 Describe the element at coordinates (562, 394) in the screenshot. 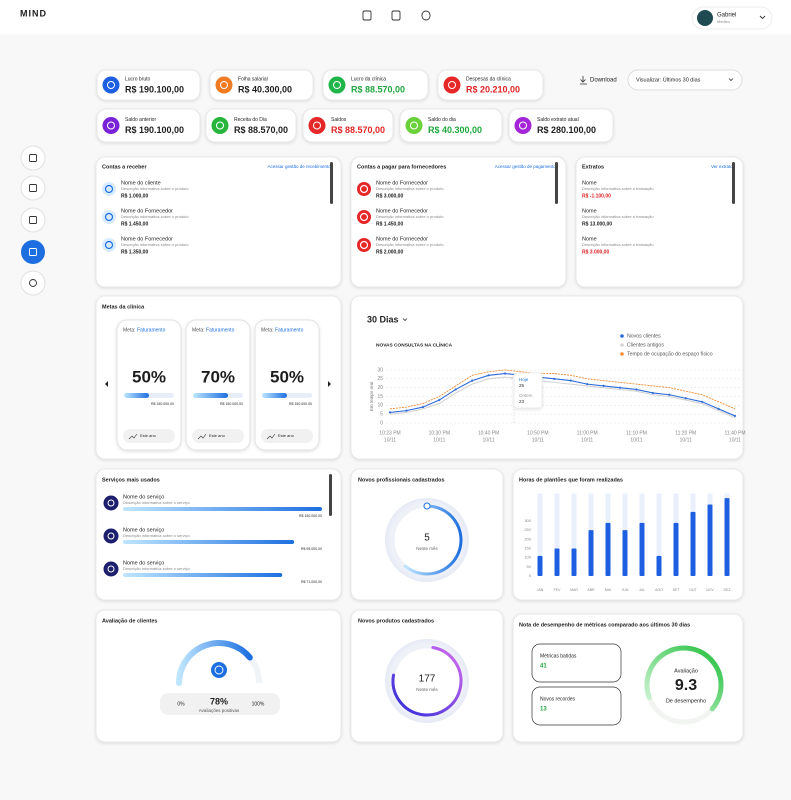

I see `series-line` at that location.